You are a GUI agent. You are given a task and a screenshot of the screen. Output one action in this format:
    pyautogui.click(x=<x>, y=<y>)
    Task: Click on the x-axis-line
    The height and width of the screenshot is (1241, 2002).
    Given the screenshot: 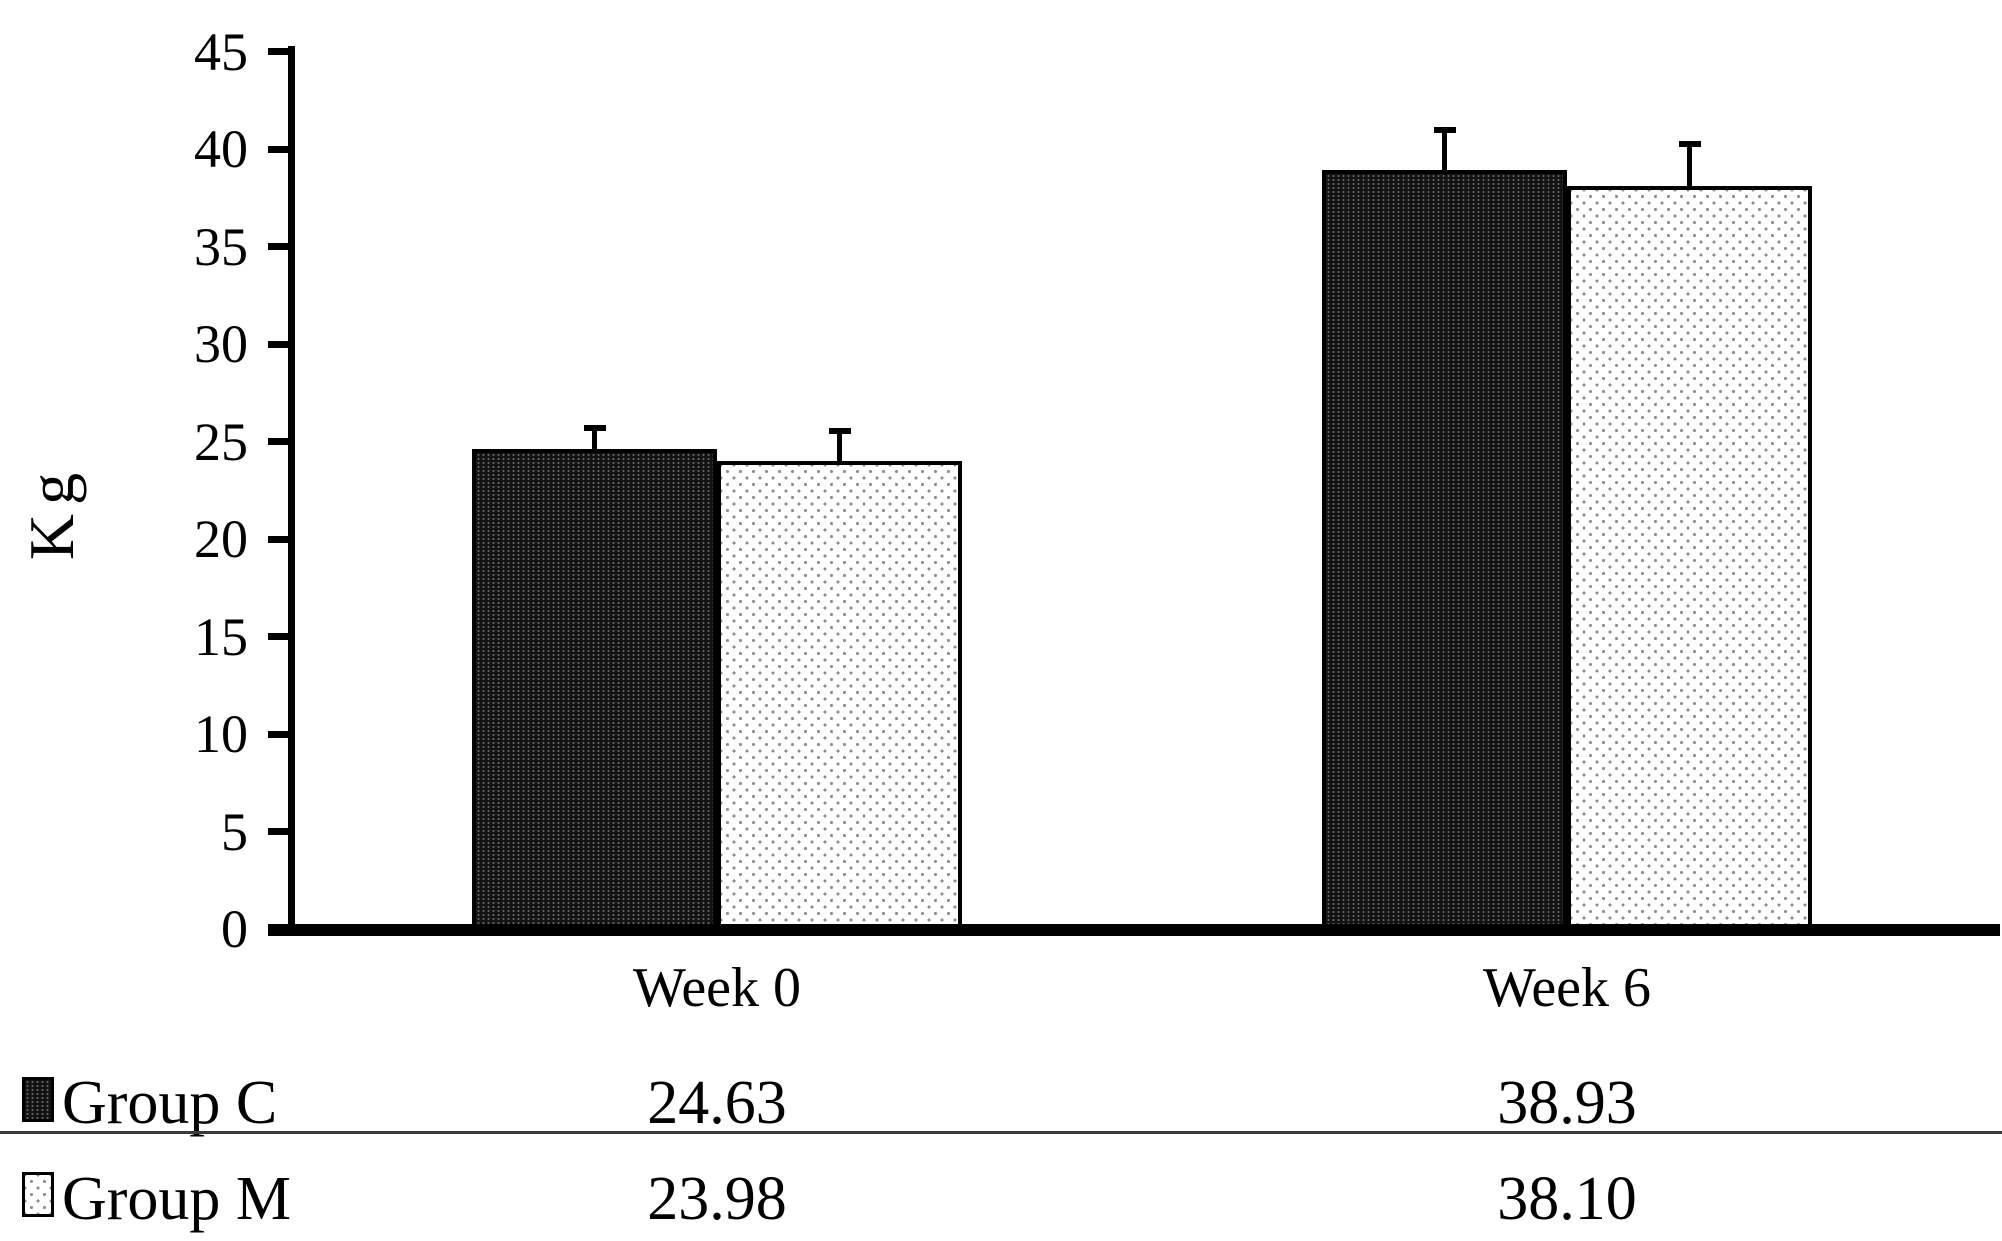 What is the action you would take?
    pyautogui.click(x=1134, y=930)
    